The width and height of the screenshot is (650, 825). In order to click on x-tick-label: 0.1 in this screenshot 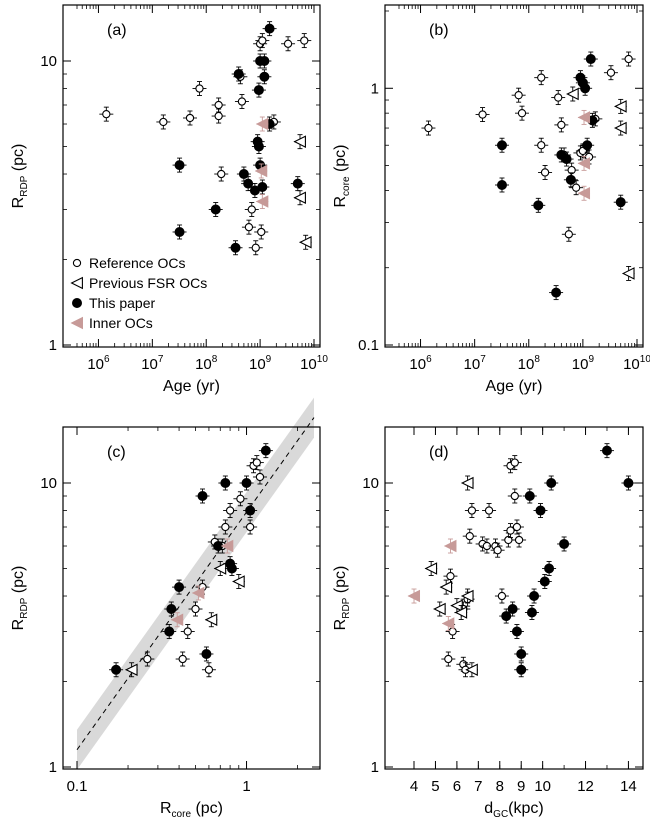, I will do `click(77, 786)`.